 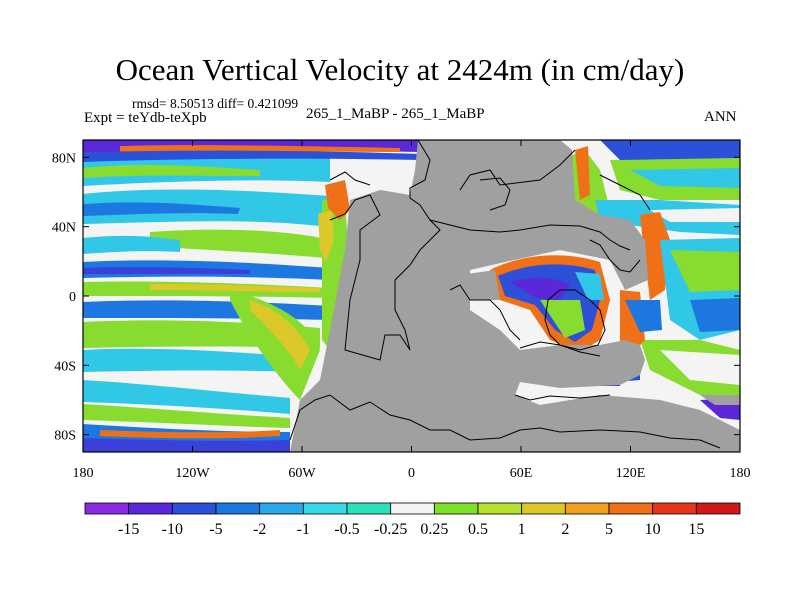 I want to click on colorbar-label: -10, so click(x=172, y=529).